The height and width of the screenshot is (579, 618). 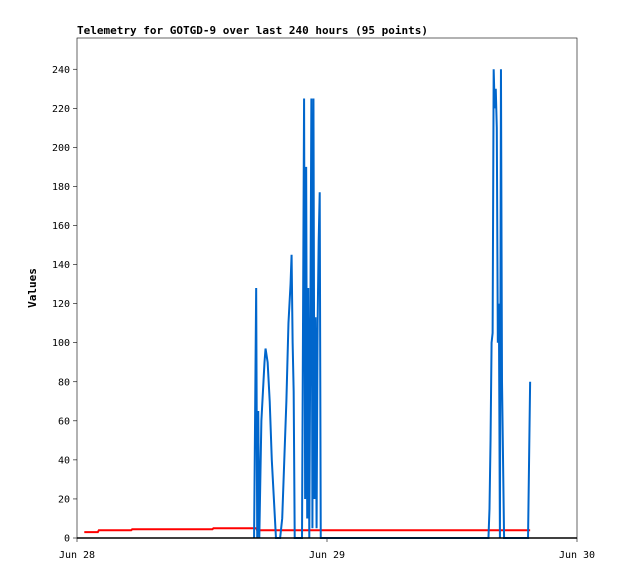 What do you see at coordinates (61, 265) in the screenshot?
I see `y-tick-label: 140` at bounding box center [61, 265].